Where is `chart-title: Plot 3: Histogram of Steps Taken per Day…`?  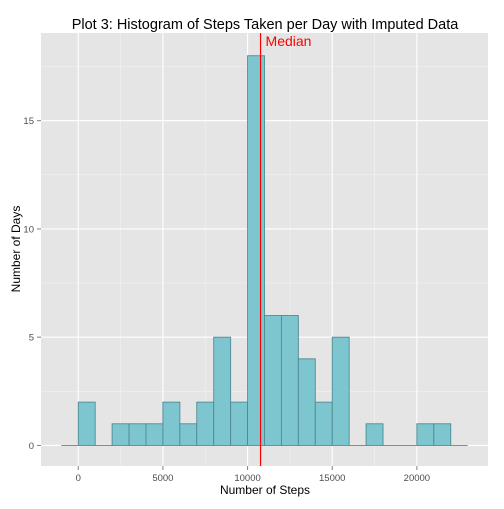 chart-title: Plot 3: Histogram of Steps Taken per Day… is located at coordinates (266, 25).